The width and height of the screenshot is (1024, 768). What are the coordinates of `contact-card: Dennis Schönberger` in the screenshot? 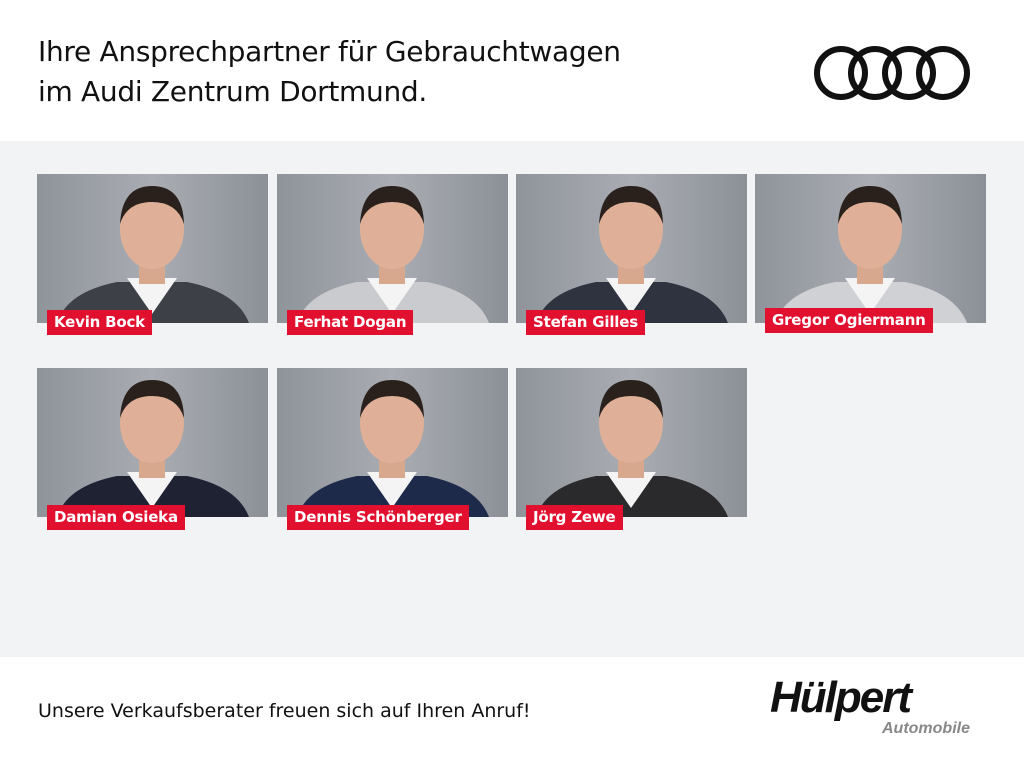 It's located at (392, 449).